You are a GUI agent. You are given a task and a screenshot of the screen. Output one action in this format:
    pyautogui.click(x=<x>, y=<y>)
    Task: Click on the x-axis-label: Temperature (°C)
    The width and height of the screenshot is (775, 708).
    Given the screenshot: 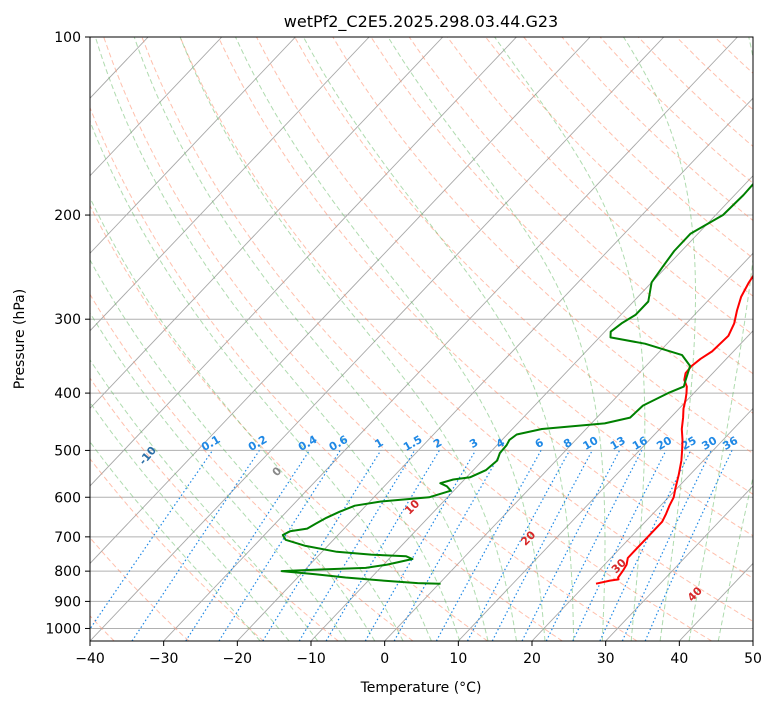 What is the action you would take?
    pyautogui.click(x=421, y=688)
    